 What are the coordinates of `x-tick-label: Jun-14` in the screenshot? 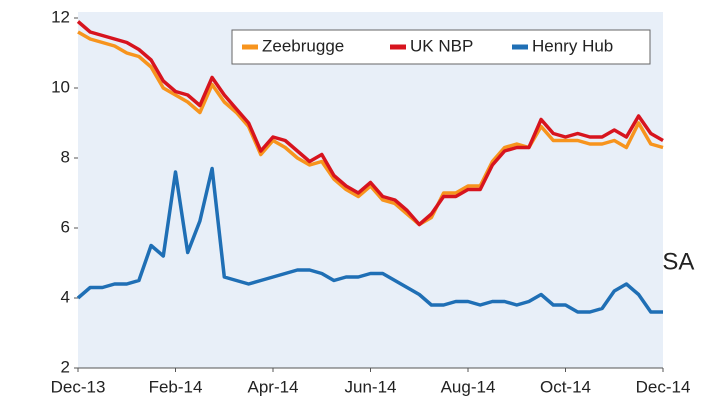 It's located at (371, 386).